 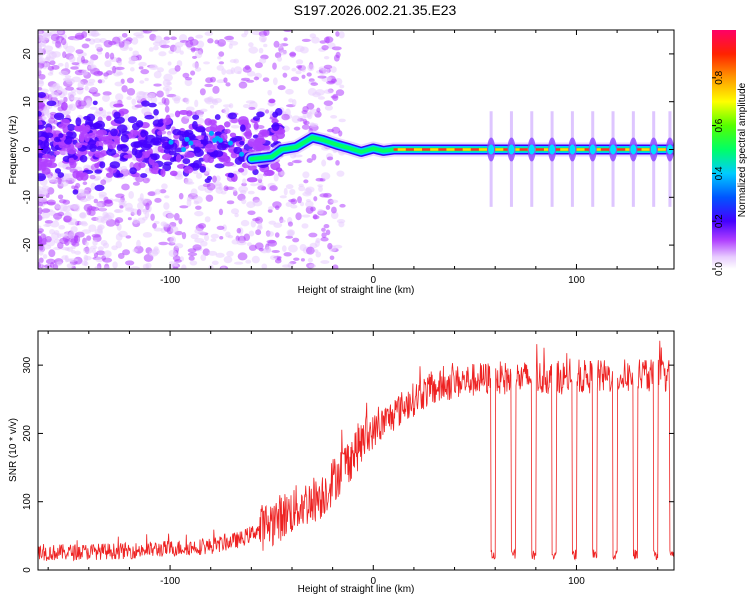 What do you see at coordinates (633, 149) in the screenshot?
I see `pulse-core` at bounding box center [633, 149].